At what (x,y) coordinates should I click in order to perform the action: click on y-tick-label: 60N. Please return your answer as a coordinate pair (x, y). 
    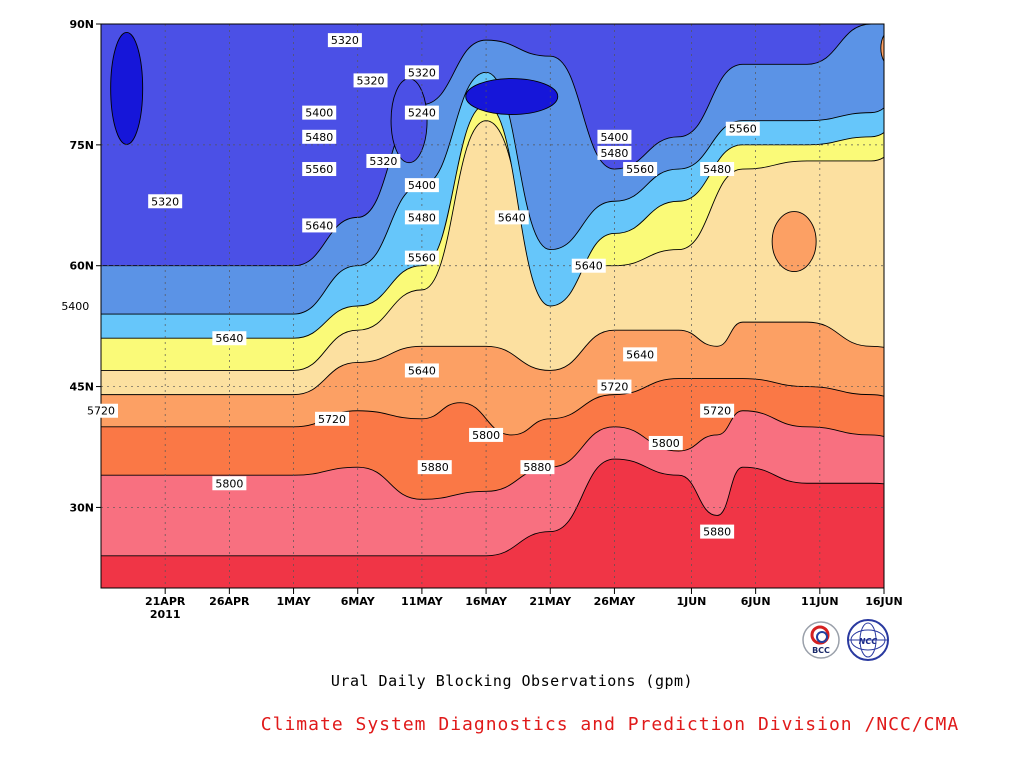
    Looking at the image, I should click on (81, 266).